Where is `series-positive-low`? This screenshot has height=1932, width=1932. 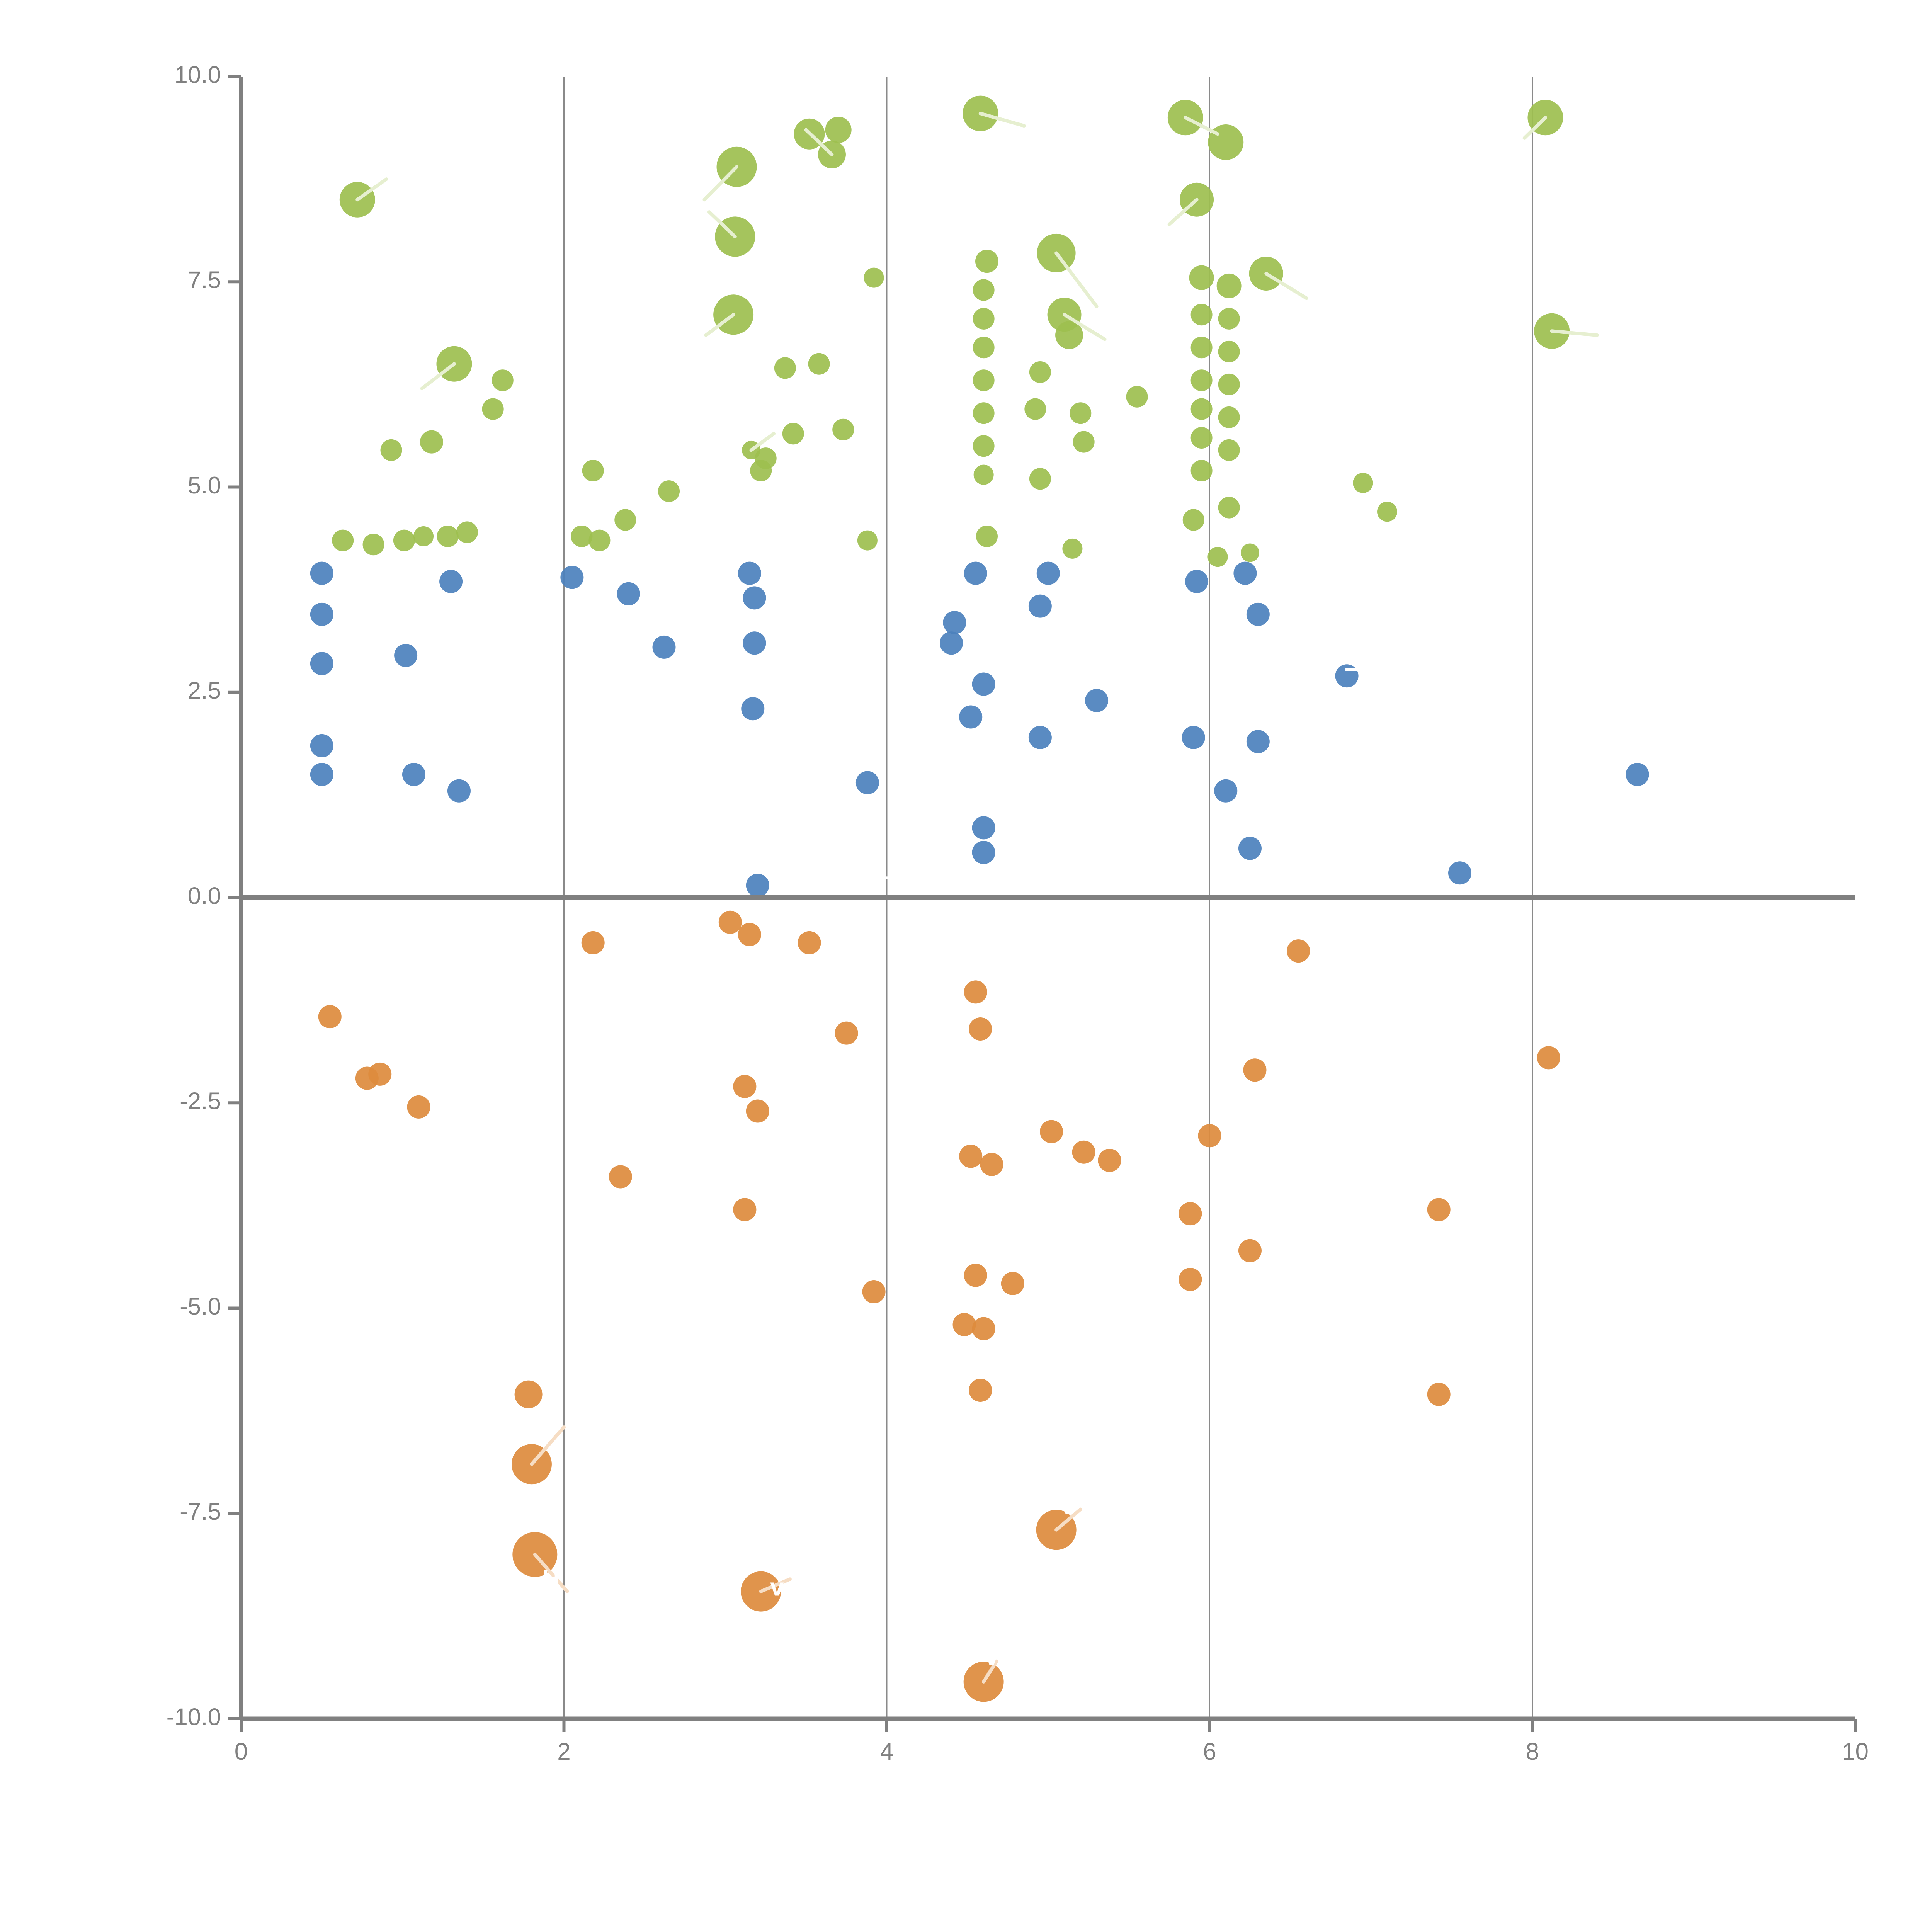 series-positive-low is located at coordinates (979, 729).